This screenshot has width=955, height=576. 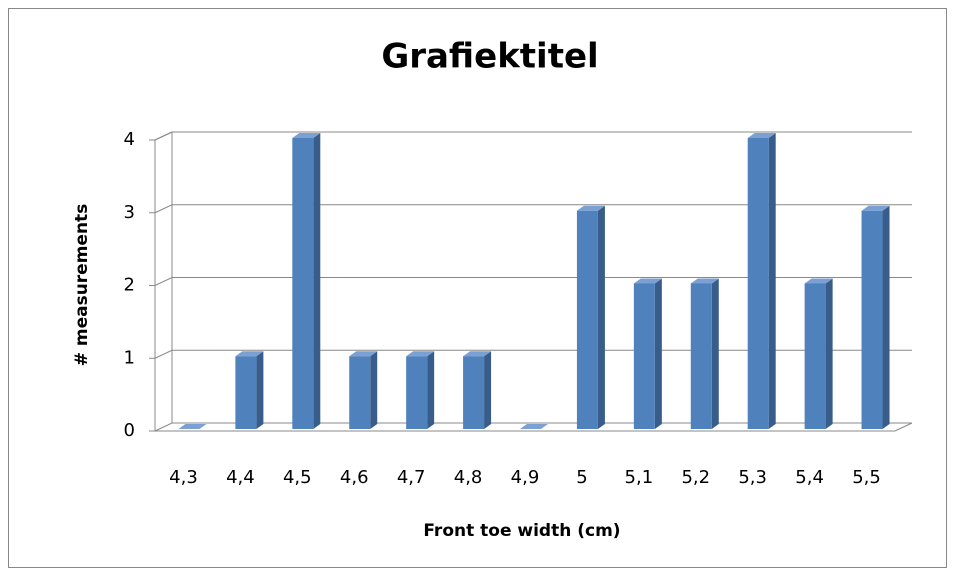 What do you see at coordinates (639, 477) in the screenshot?
I see `x-tick-label: 5,1` at bounding box center [639, 477].